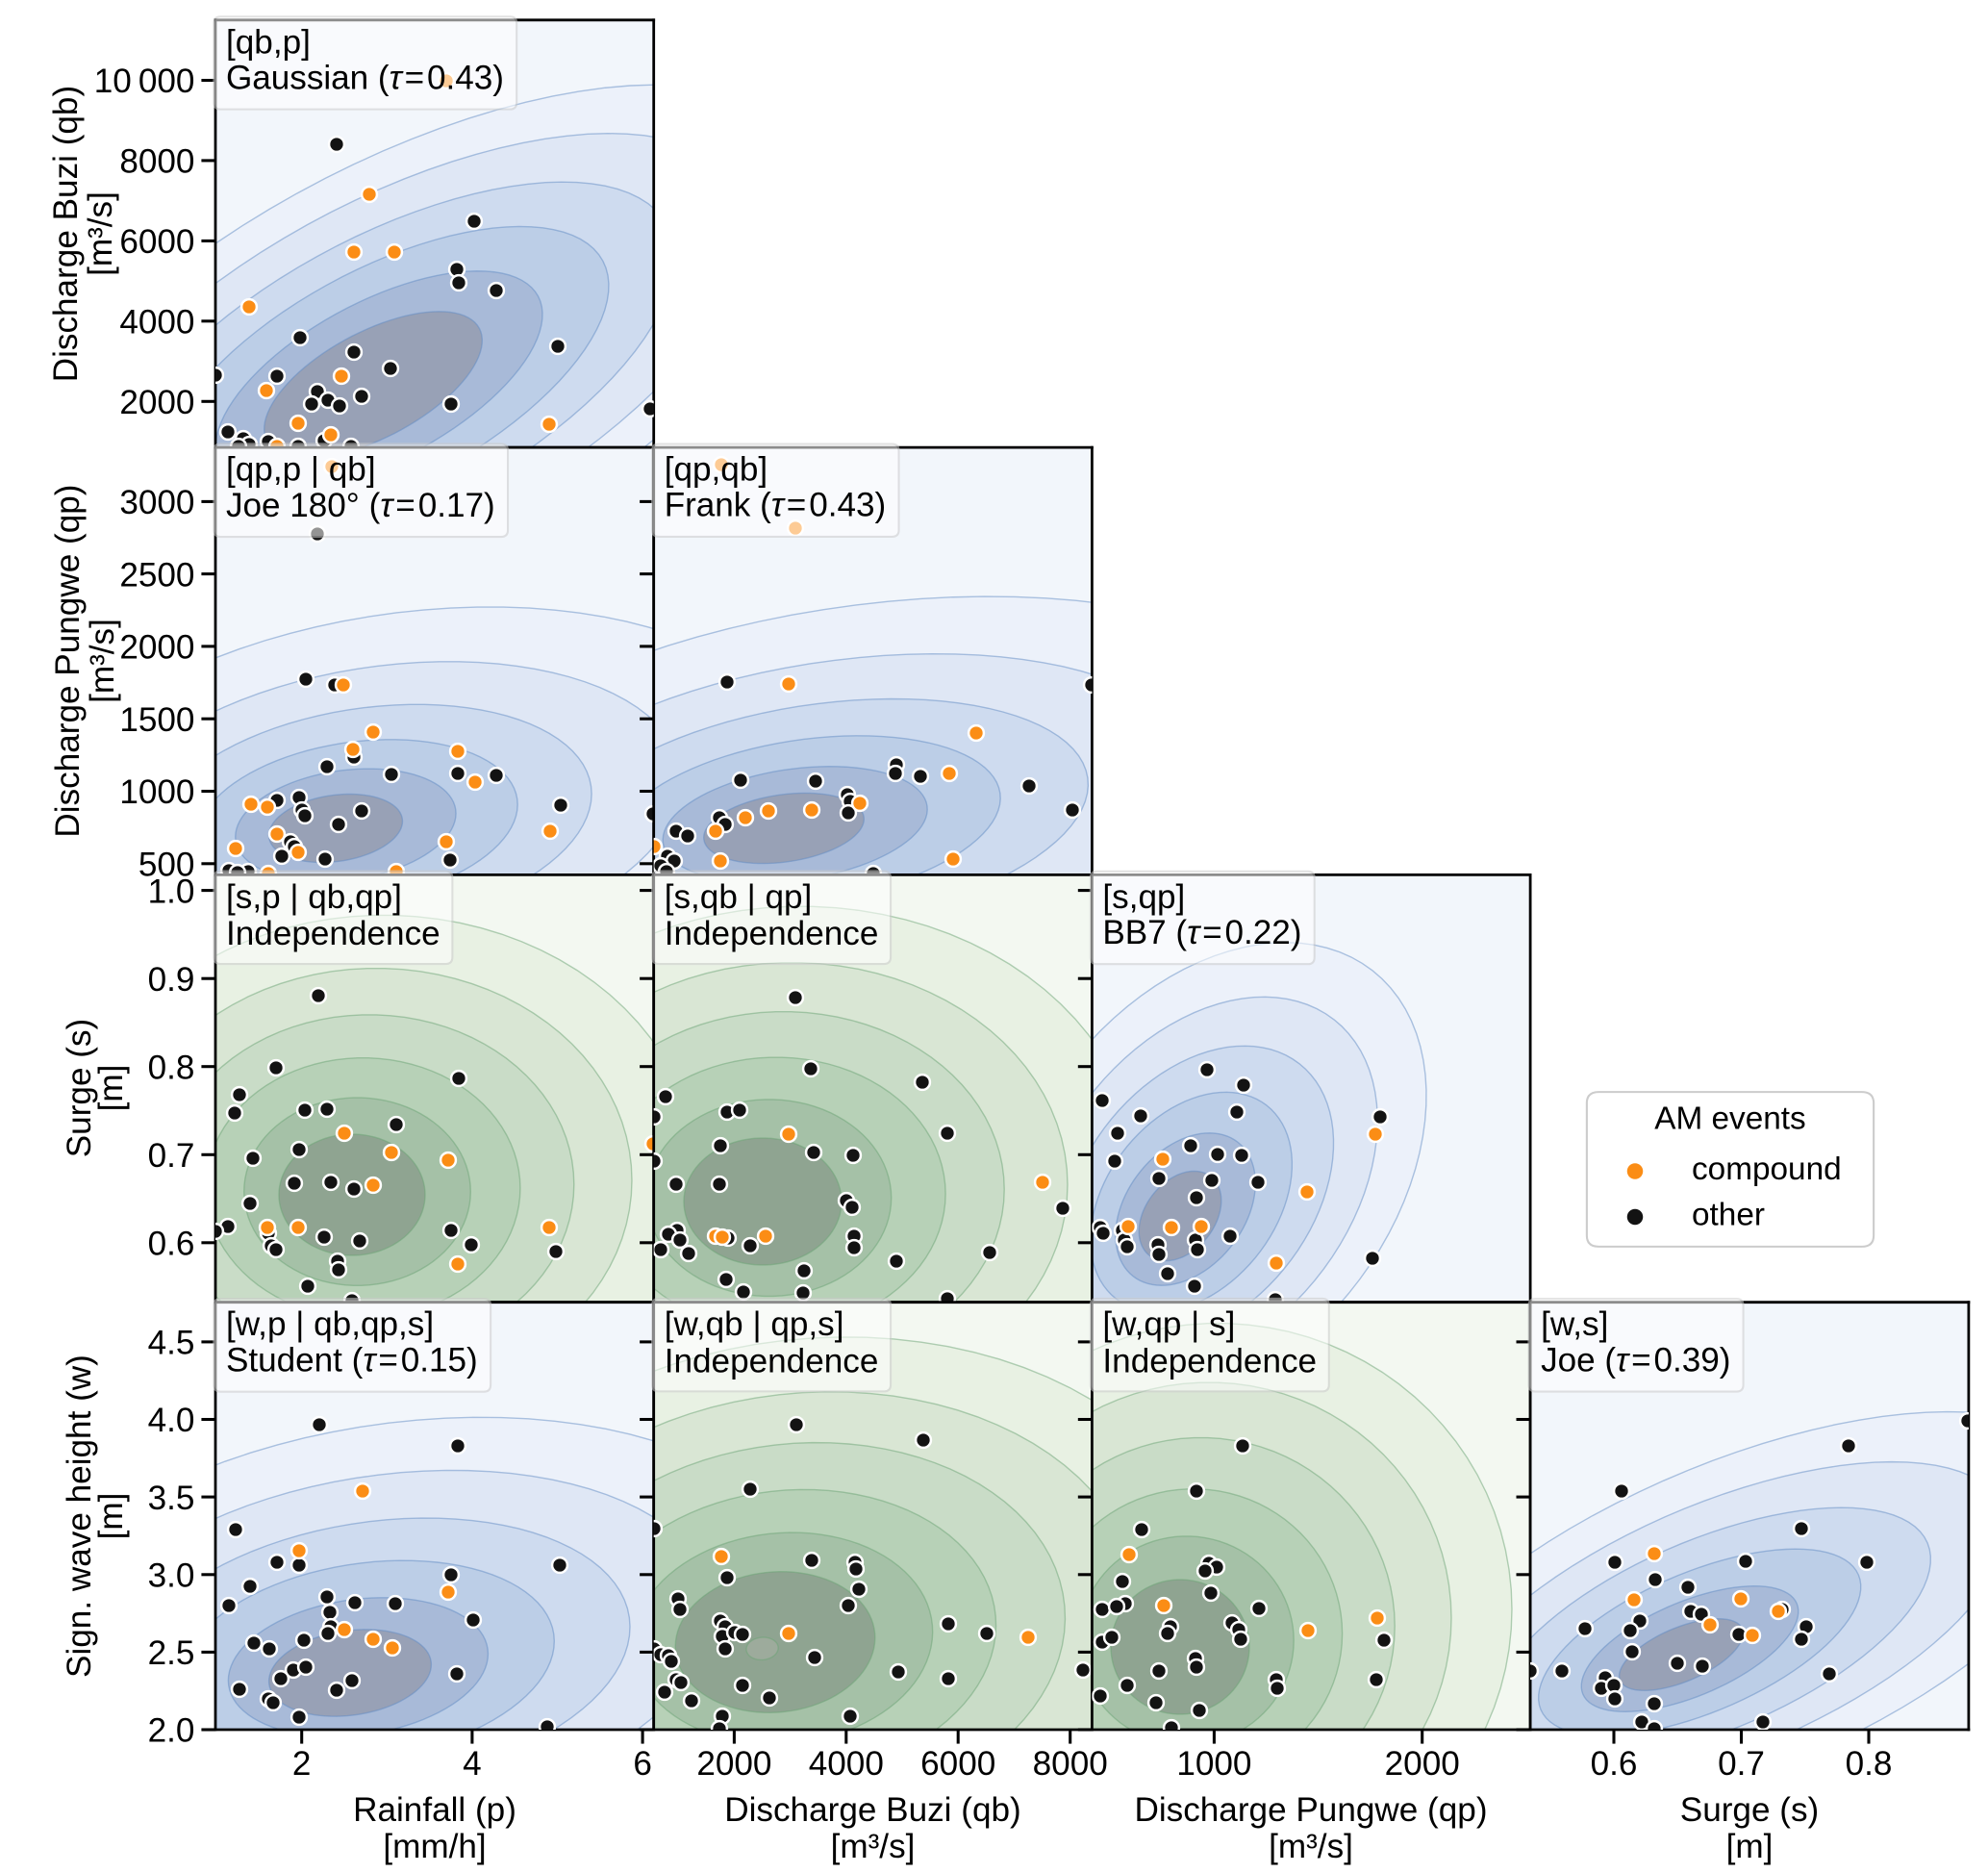 The width and height of the screenshot is (1988, 1873). What do you see at coordinates (330, 1324) in the screenshot?
I see `svg-text: [w,p | qb,qp,s]` at bounding box center [330, 1324].